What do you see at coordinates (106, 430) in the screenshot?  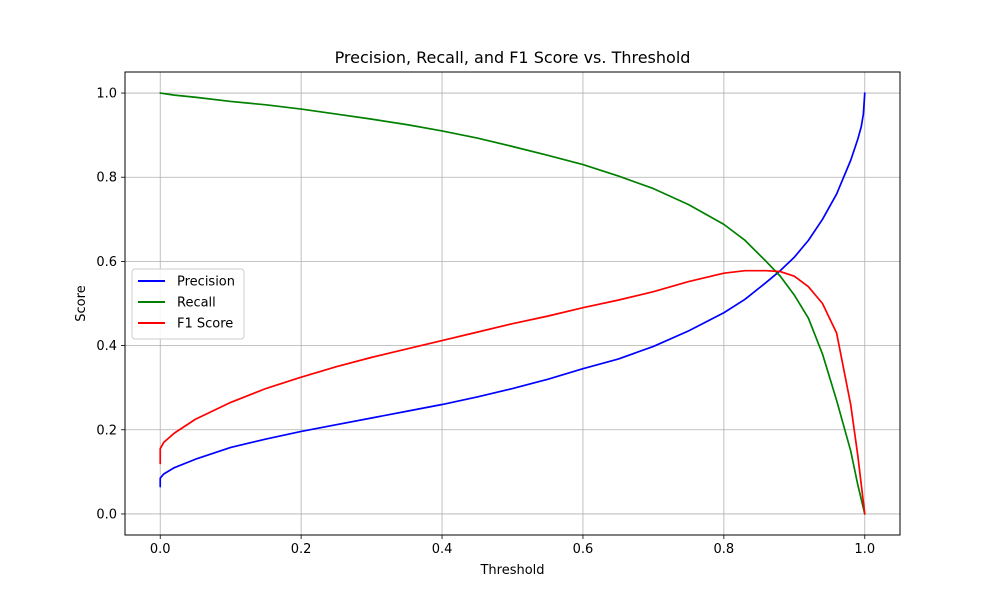 I see `y-tick-label: 0.2` at bounding box center [106, 430].